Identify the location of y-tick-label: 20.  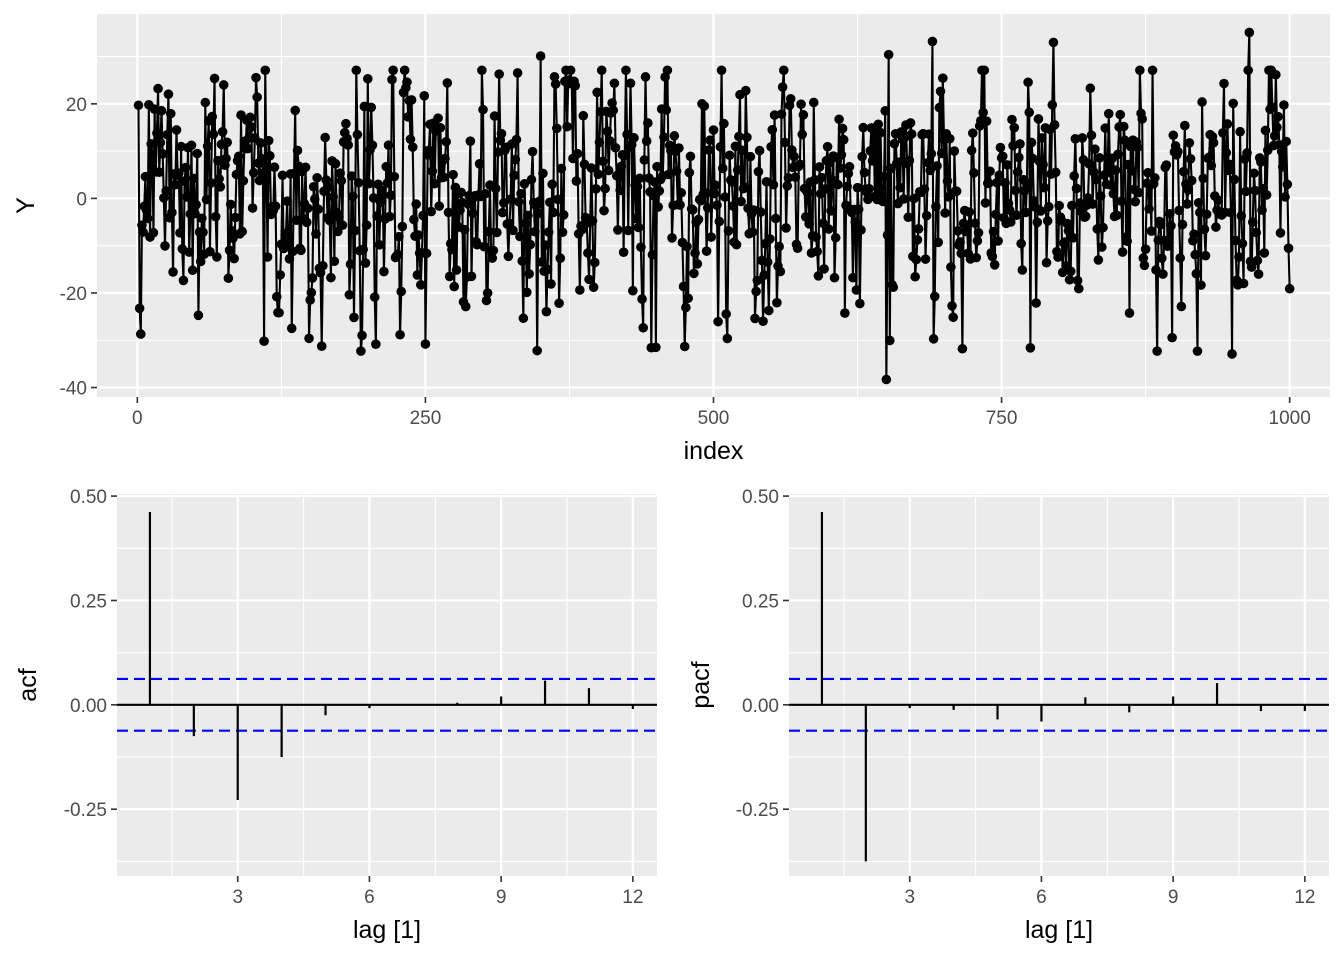
(76, 105).